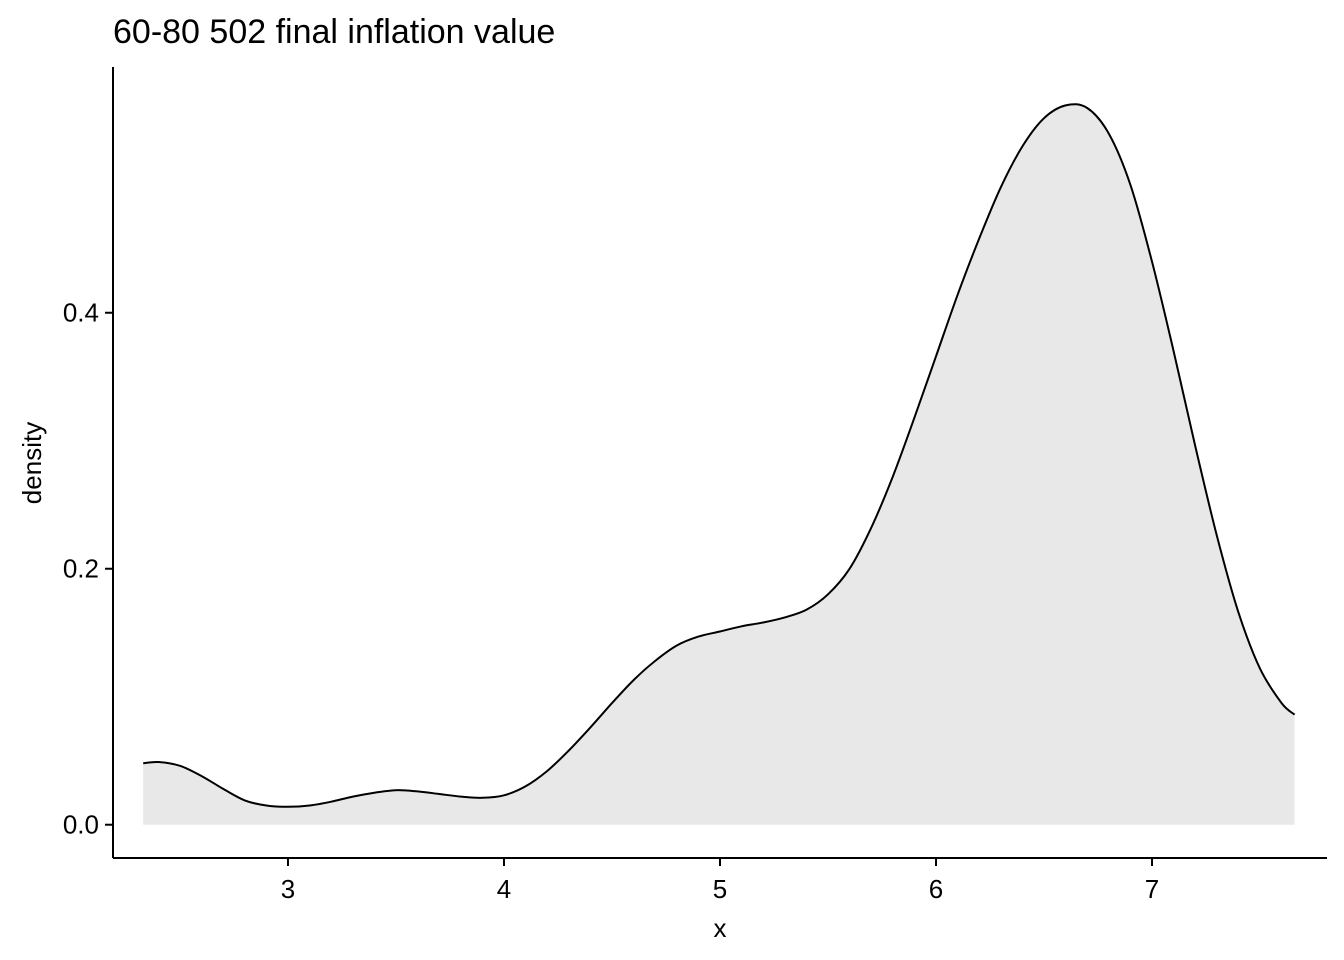 This screenshot has width=1344, height=960. Describe the element at coordinates (936, 889) in the screenshot. I see `x-tick-label: 6` at that location.